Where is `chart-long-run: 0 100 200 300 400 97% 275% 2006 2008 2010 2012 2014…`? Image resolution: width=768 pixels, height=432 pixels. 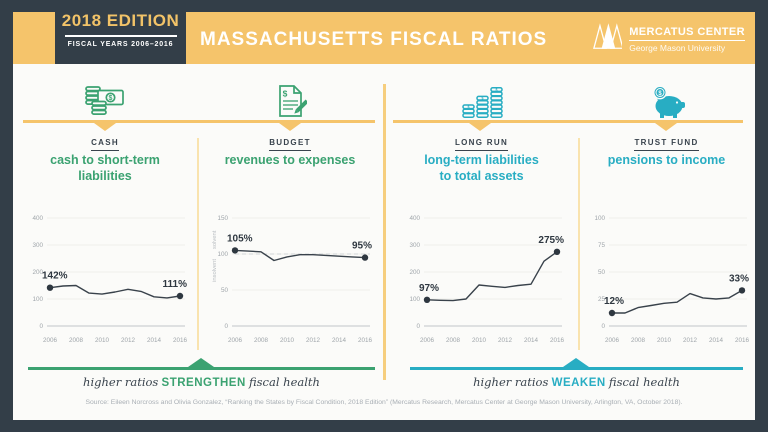 chart-long-run: 0 100 200 300 400 97% 275% 2006 2008 2010 2012 2014… is located at coordinates (481, 277).